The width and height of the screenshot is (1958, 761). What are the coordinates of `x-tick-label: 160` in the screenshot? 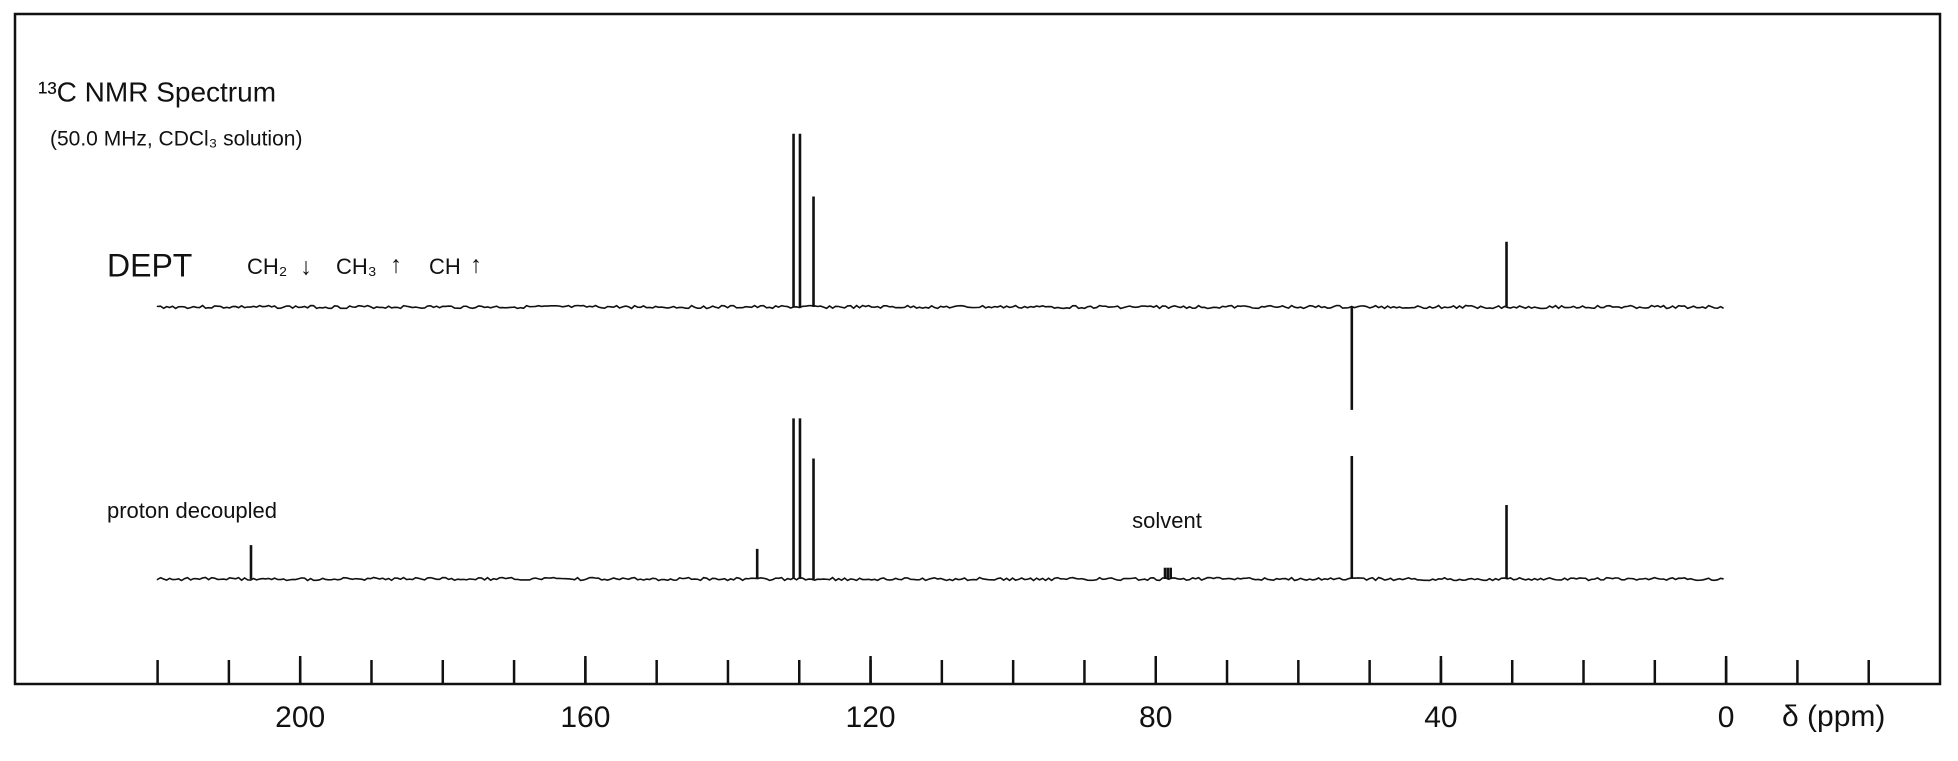 It's located at (585, 717).